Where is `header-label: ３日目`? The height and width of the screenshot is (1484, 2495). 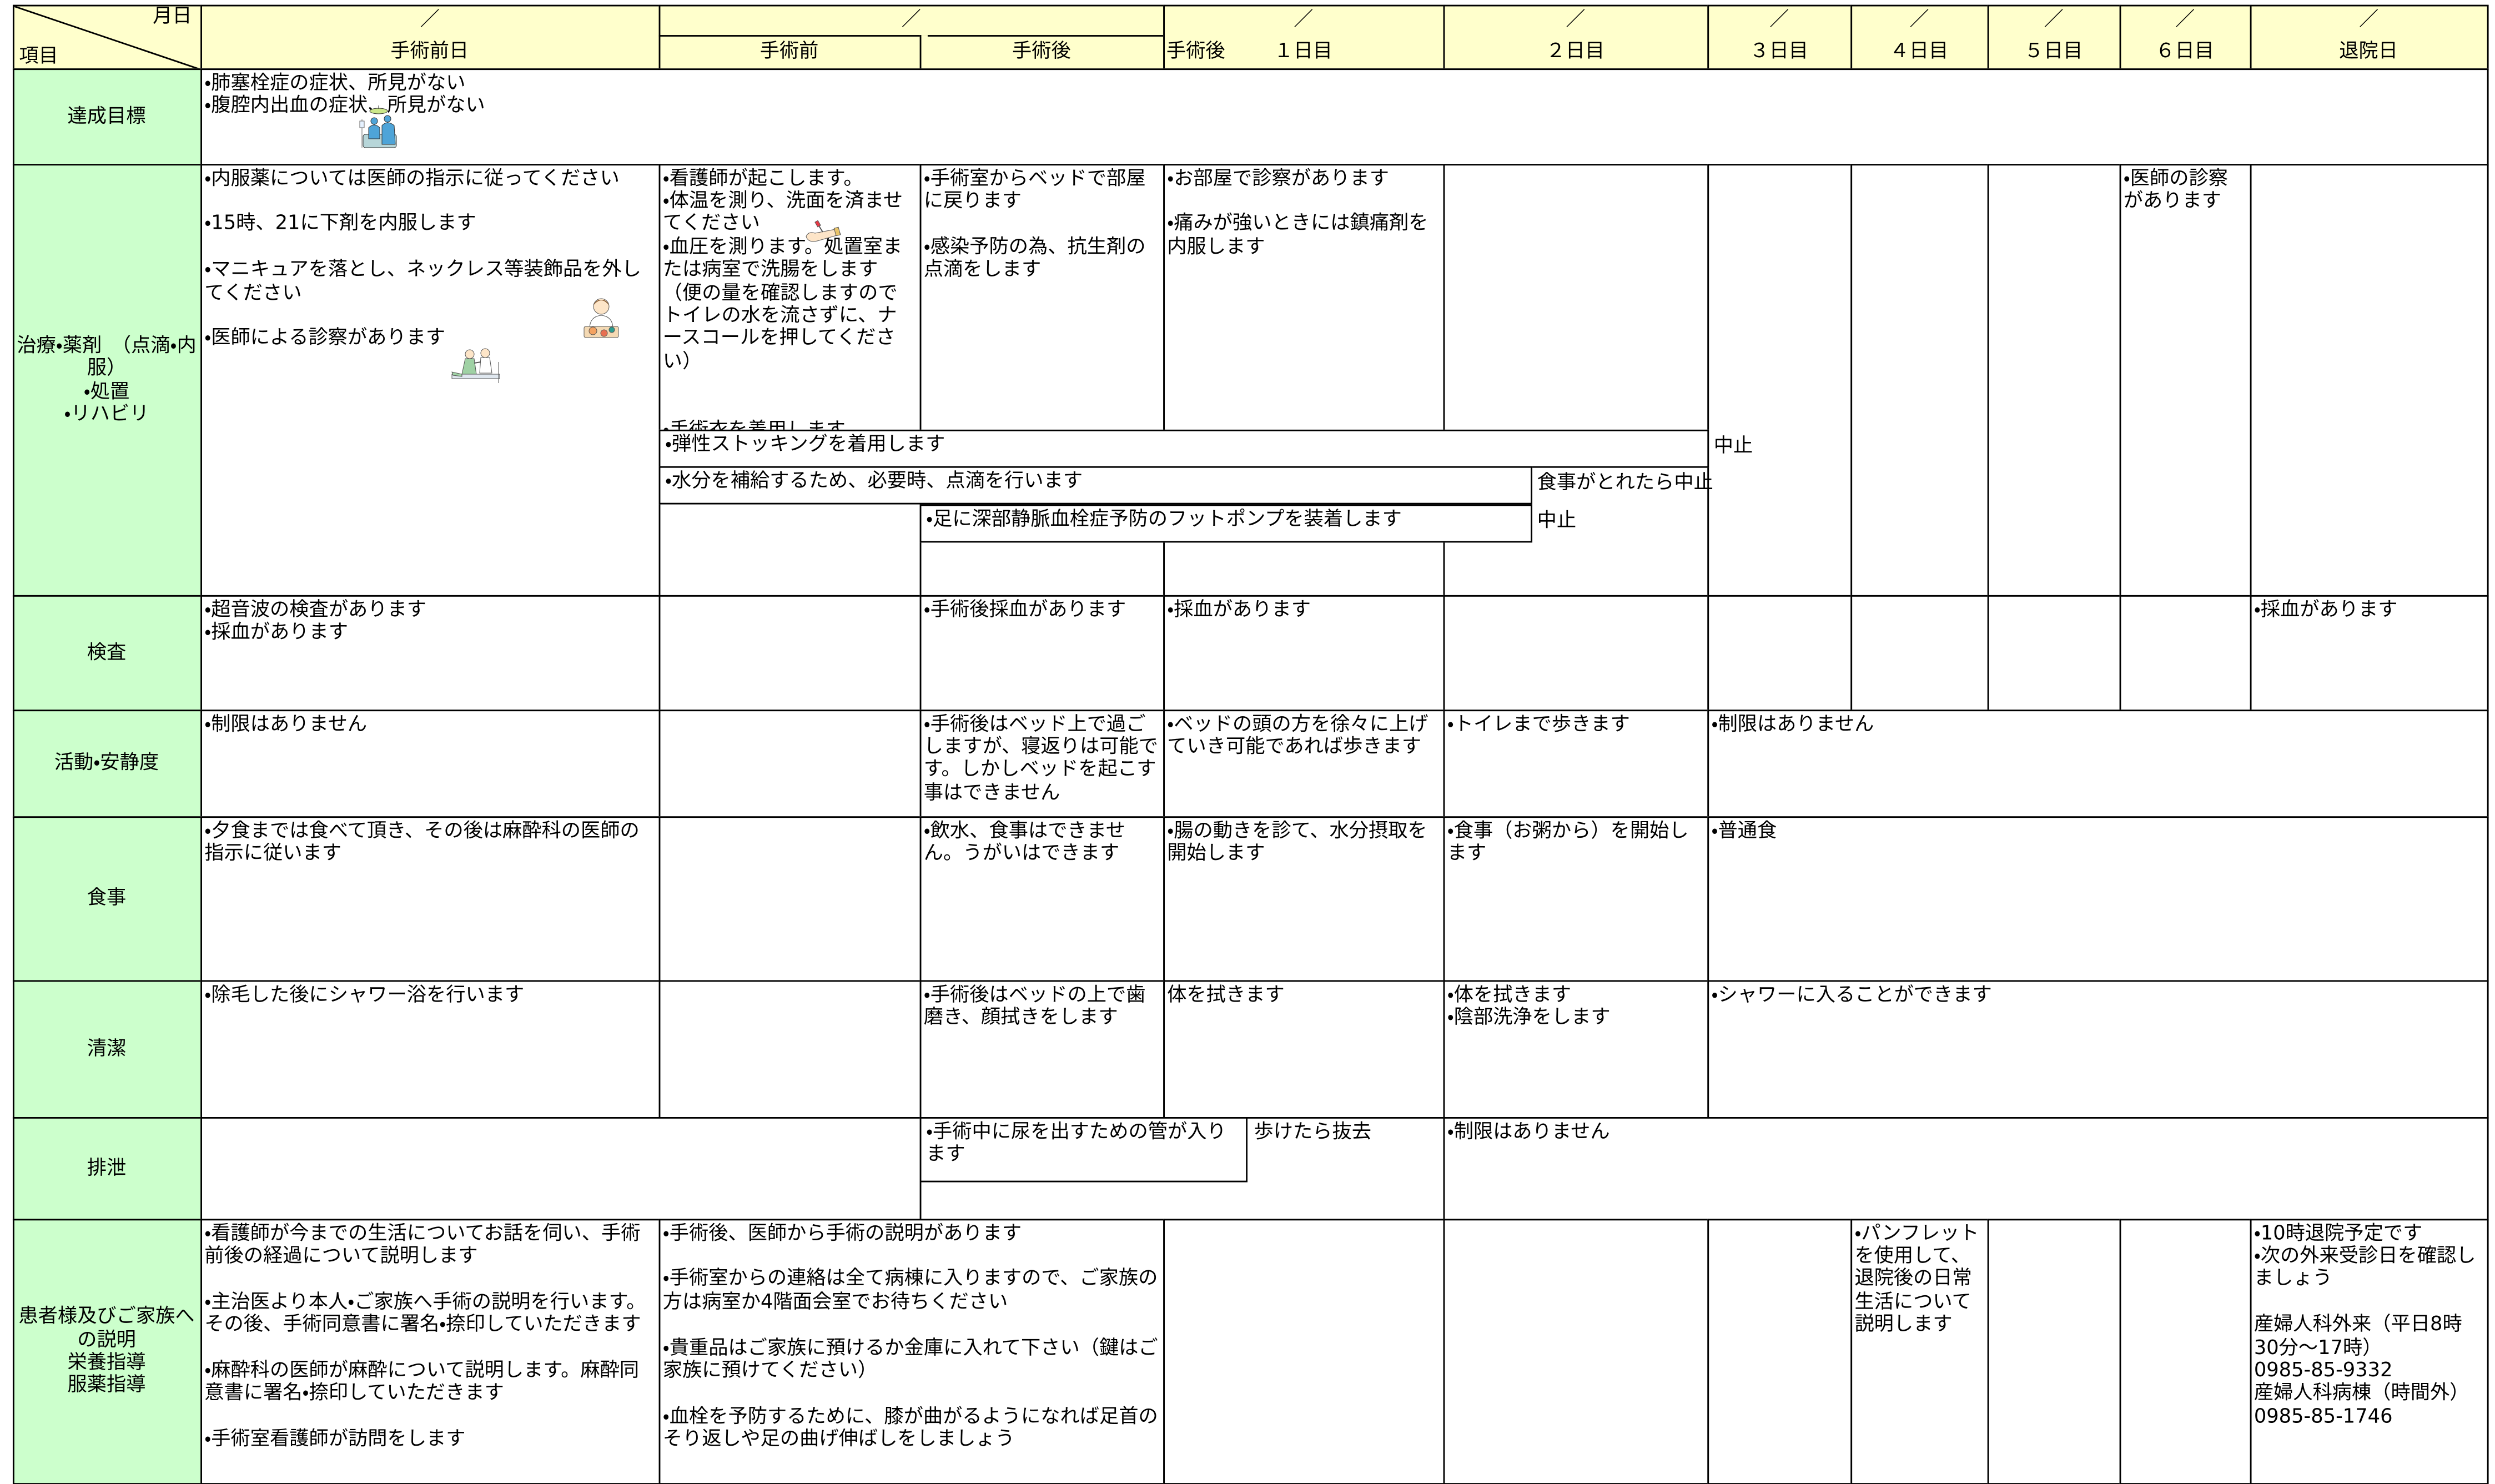 header-label: ３日目 is located at coordinates (1779, 50).